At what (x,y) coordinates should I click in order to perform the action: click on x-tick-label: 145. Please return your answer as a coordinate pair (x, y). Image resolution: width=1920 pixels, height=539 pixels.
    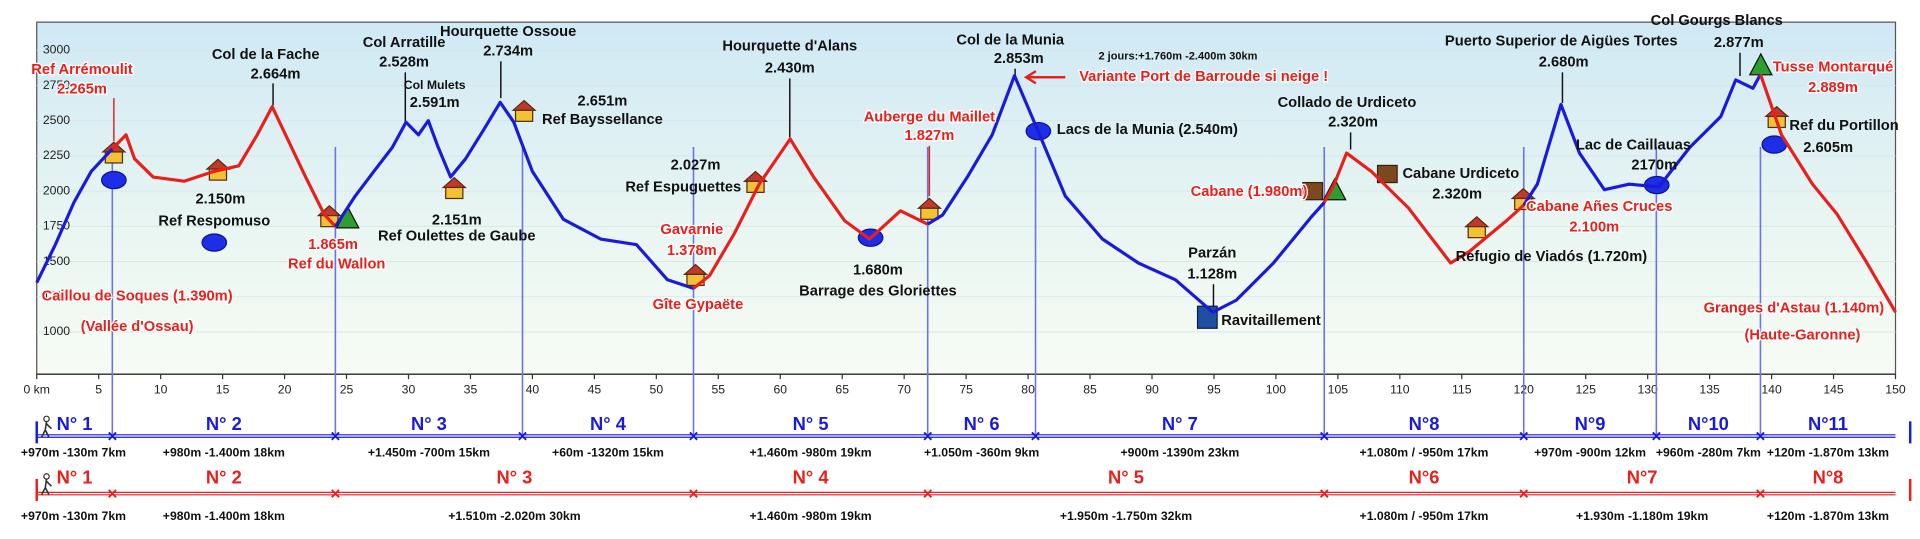
    Looking at the image, I should click on (1833, 389).